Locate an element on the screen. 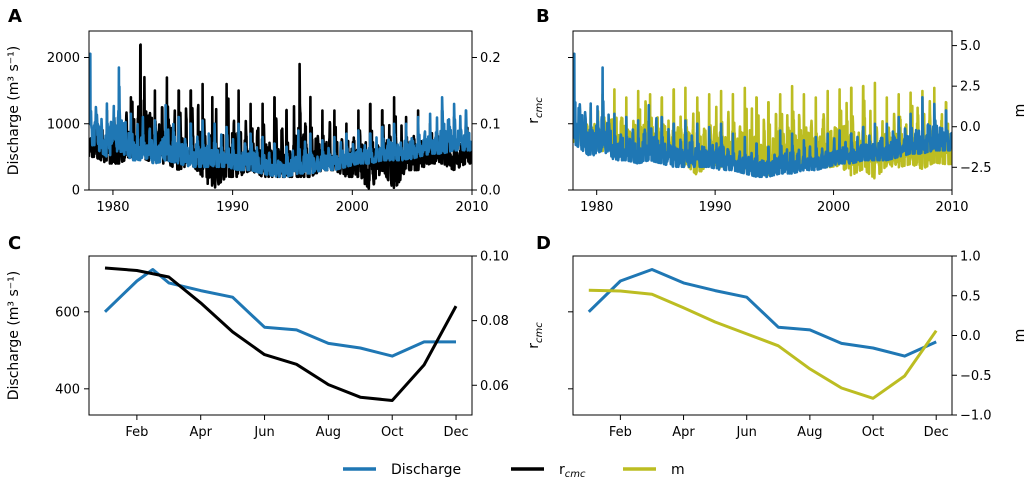  right-y-tick-label: −0.5 is located at coordinates (976, 376).